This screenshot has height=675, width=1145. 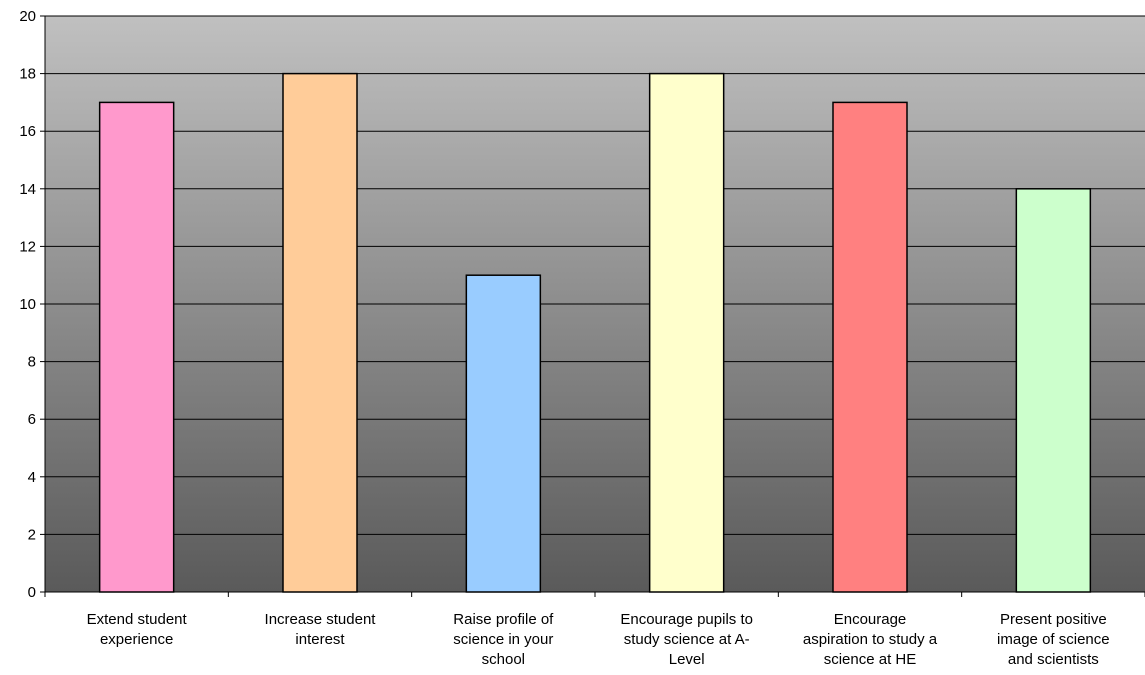 What do you see at coordinates (32, 592) in the screenshot?
I see `y-tick-label: 0` at bounding box center [32, 592].